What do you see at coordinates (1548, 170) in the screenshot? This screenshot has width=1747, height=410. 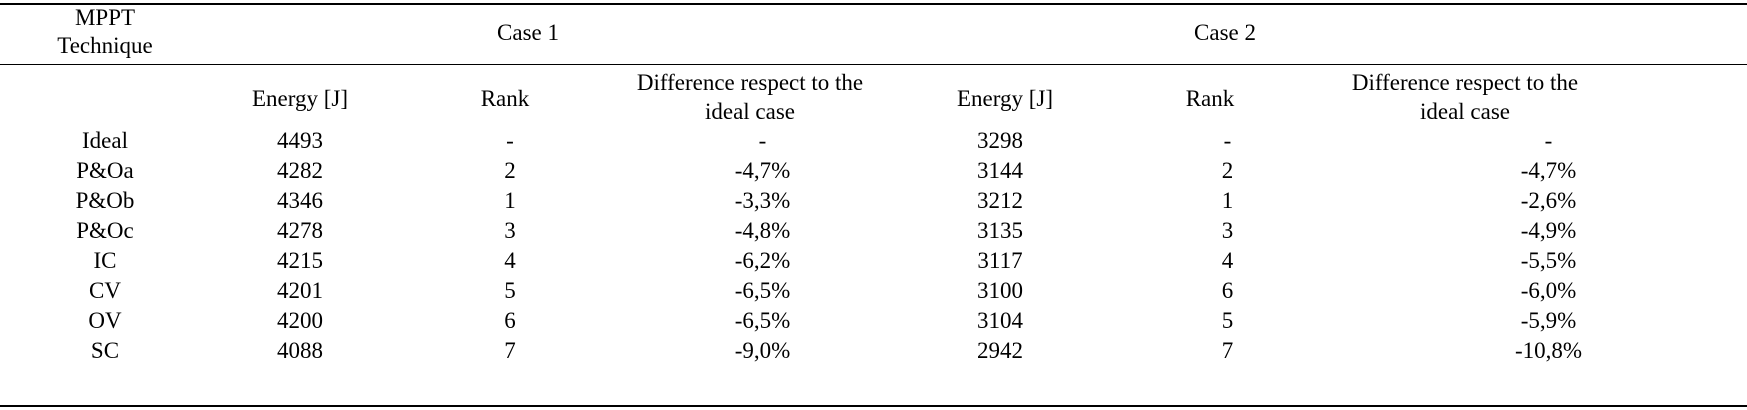 I see `cell-case2-difference: -4,7%` at bounding box center [1548, 170].